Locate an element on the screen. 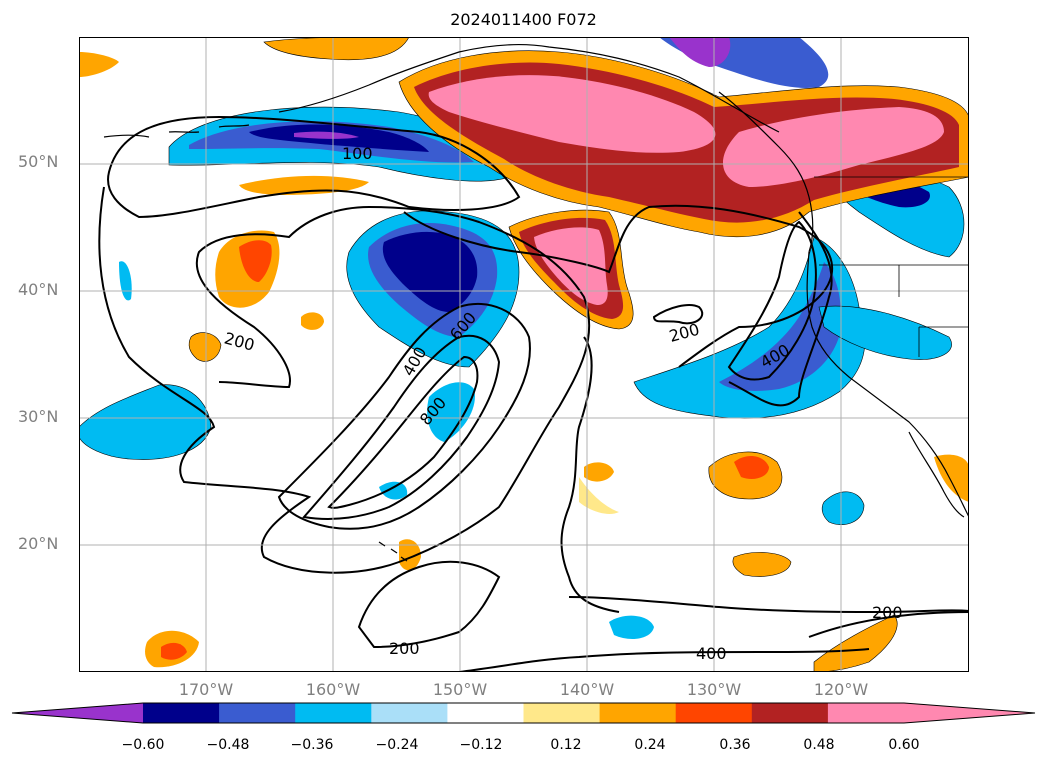 The width and height of the screenshot is (1047, 765). contour-200-southeast is located at coordinates (888, 624).